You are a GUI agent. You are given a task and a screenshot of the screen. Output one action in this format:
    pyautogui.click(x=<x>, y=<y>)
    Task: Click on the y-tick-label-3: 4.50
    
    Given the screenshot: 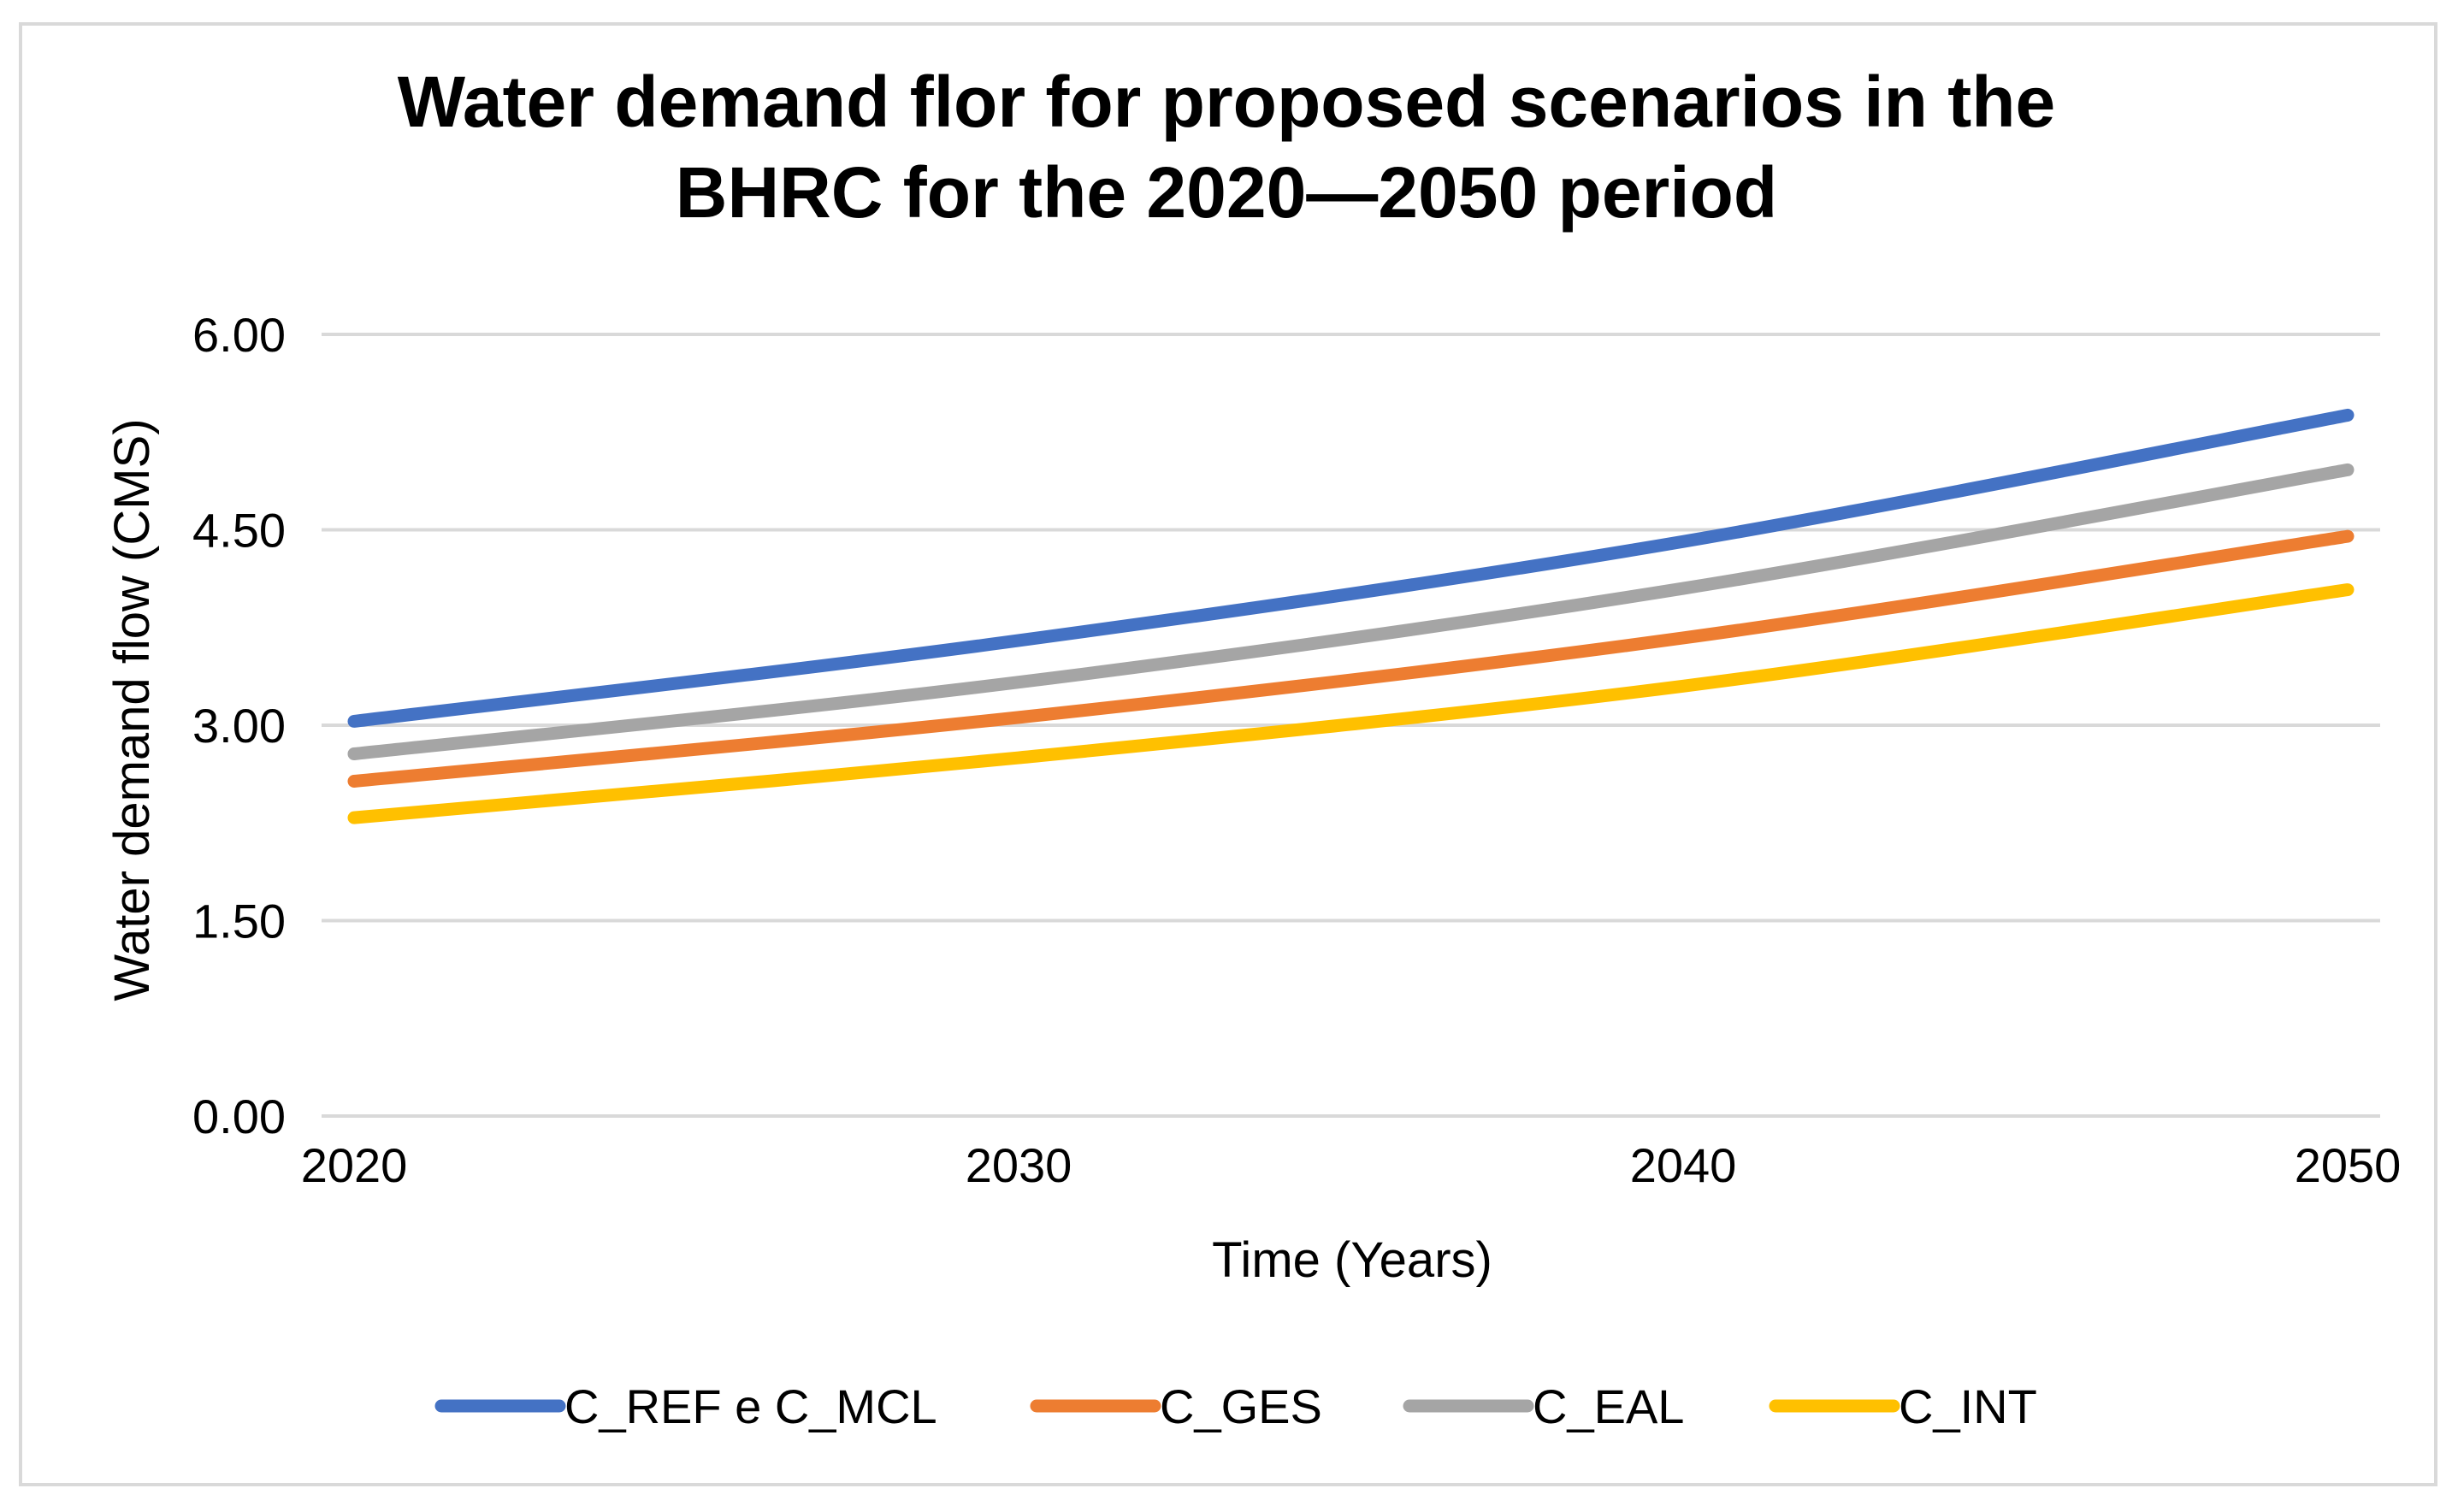 What is the action you would take?
    pyautogui.click(x=239, y=531)
    